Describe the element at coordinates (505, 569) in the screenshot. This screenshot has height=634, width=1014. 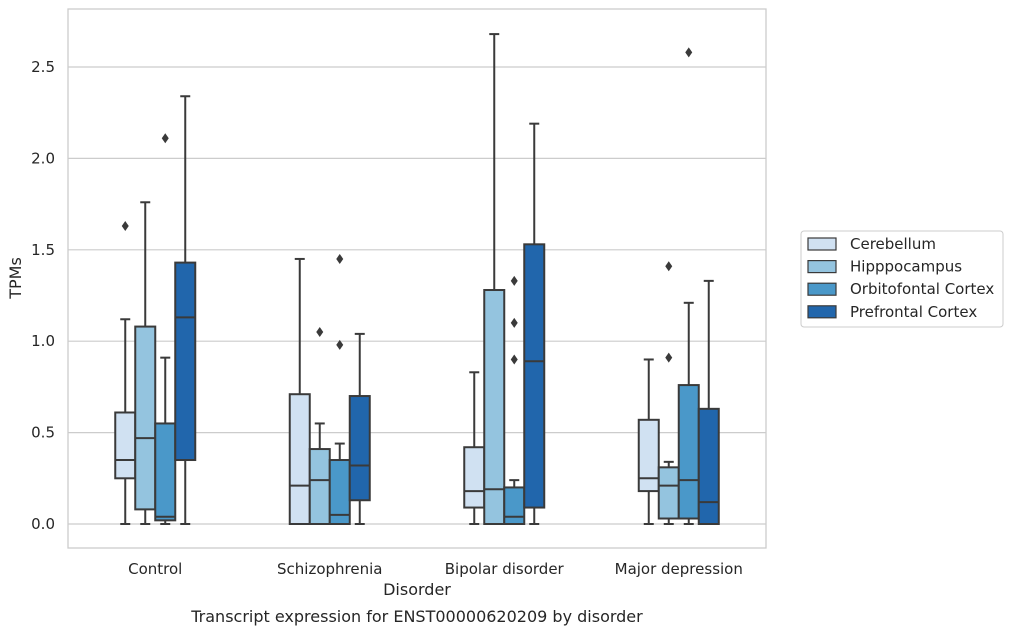
I see `x-tick-label: Bipolar disorder` at that location.